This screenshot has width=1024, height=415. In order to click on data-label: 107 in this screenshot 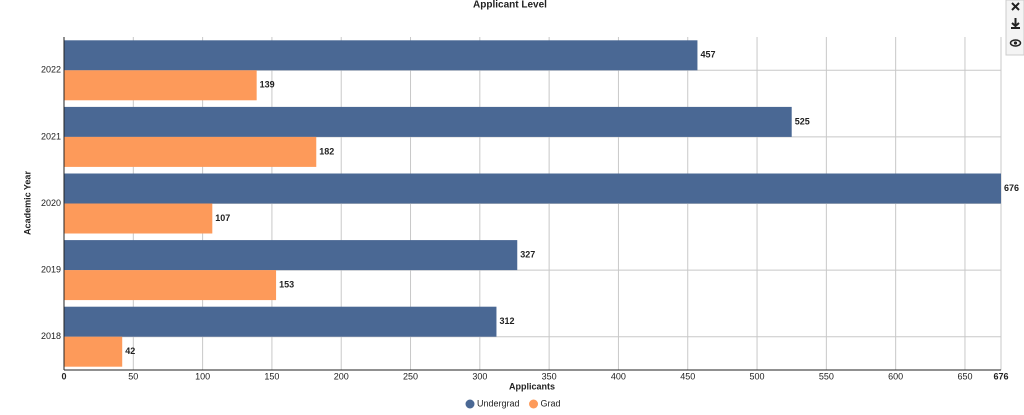, I will do `click(222, 218)`.